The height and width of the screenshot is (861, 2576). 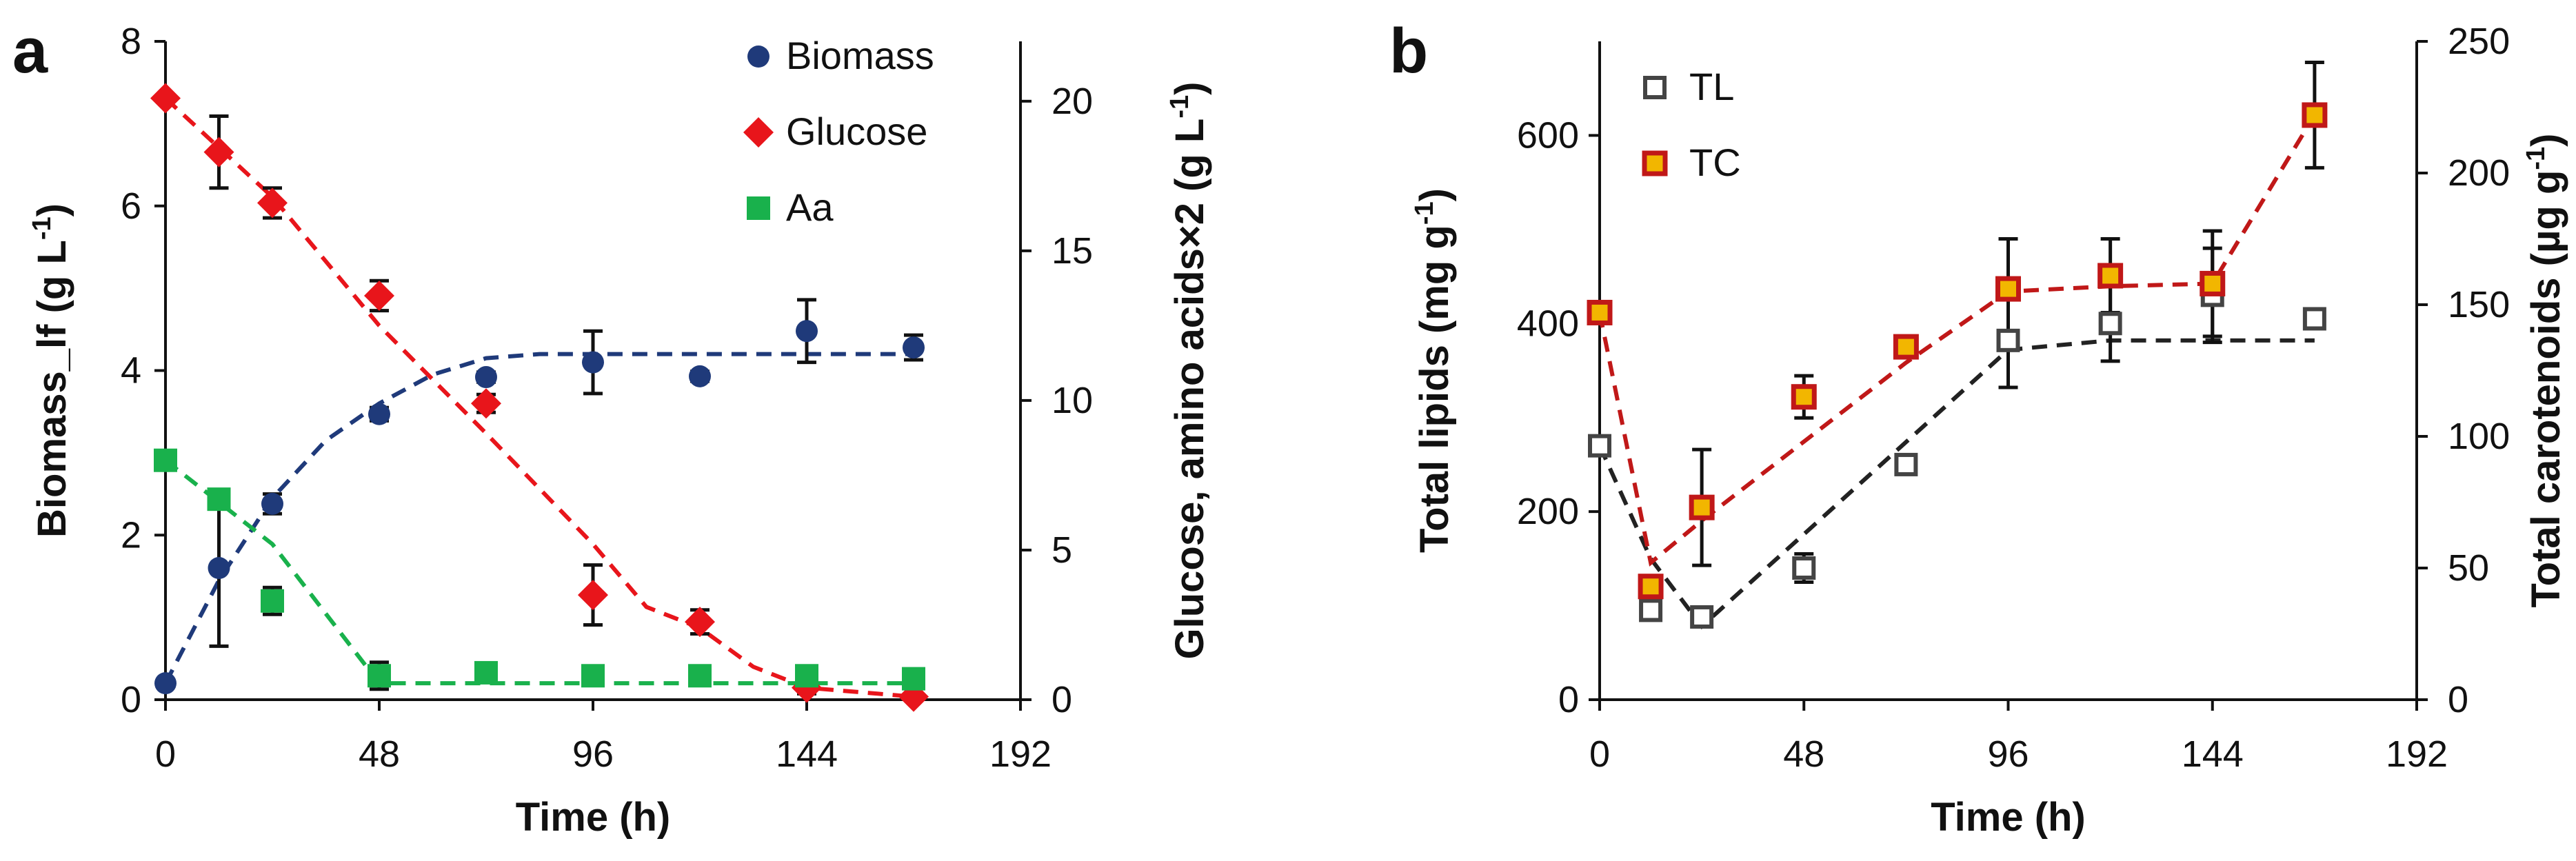 I want to click on legend-marker-biomass, so click(x=758, y=56).